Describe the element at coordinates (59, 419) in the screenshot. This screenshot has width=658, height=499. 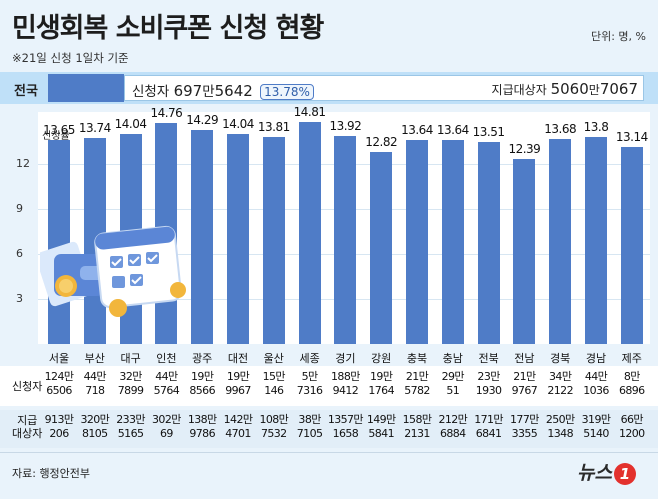
I see `targets-cell-line: 913만` at that location.